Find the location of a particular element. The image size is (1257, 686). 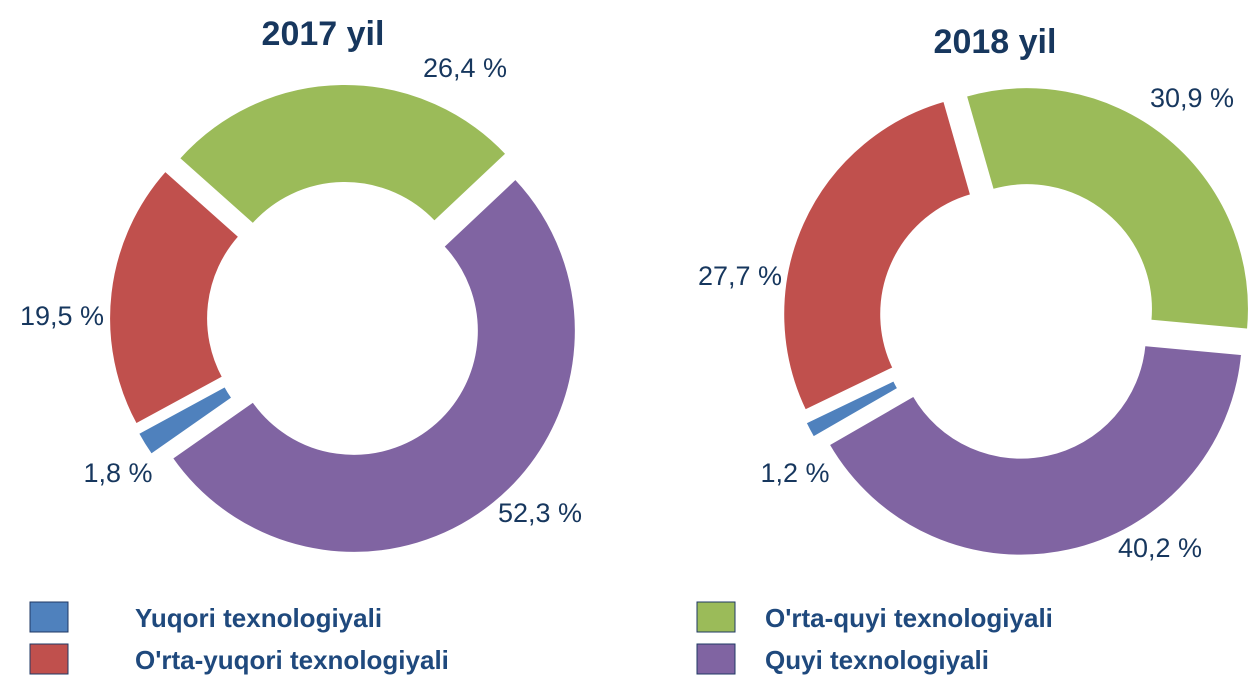

legend-label: O'rta-quyi texnologiyali is located at coordinates (909, 618).